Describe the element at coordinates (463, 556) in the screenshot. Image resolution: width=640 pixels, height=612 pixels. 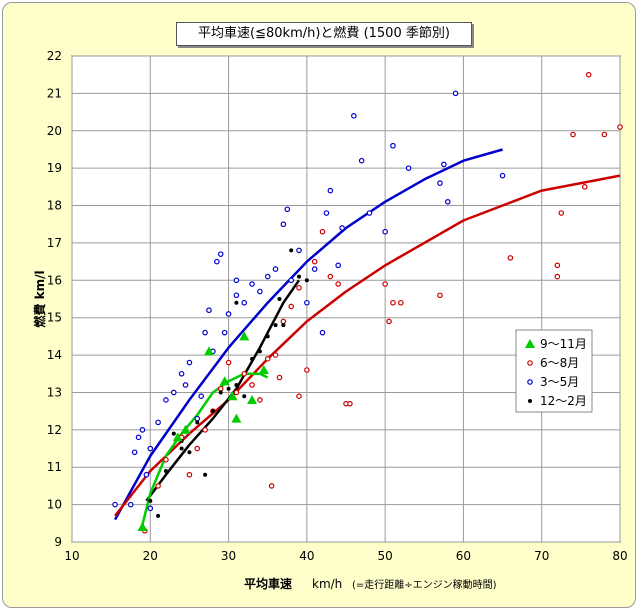
I see `x-tick-label: 60` at that location.